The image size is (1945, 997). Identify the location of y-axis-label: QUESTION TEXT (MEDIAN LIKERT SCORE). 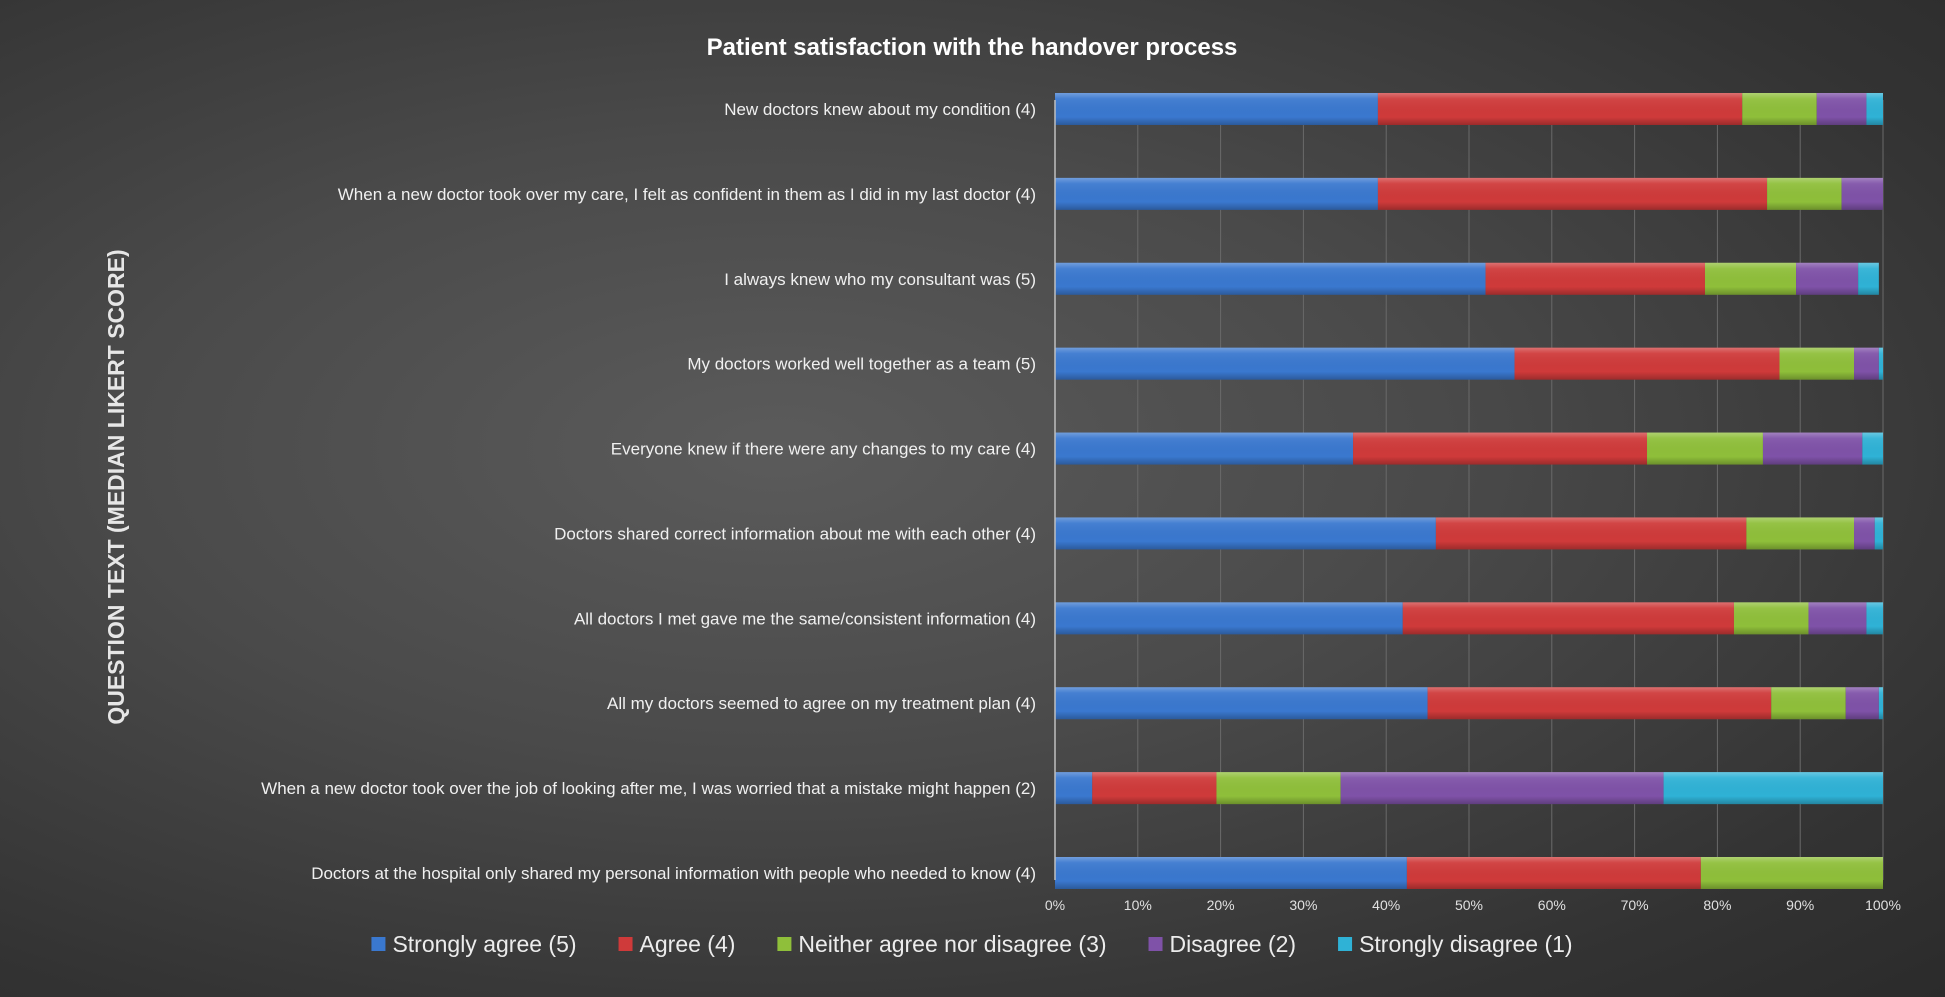
(116, 486).